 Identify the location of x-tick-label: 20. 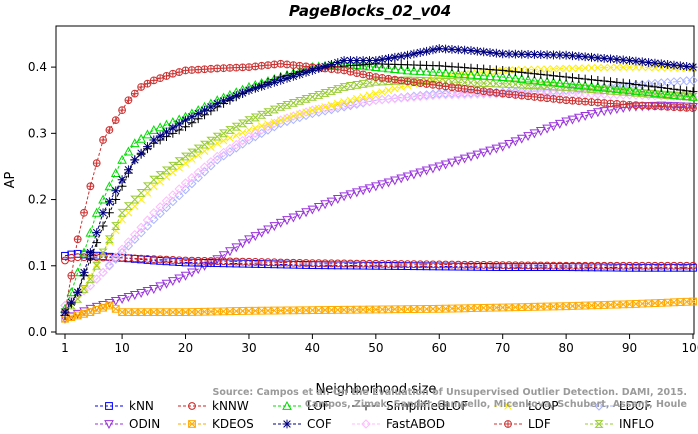
(185, 348).